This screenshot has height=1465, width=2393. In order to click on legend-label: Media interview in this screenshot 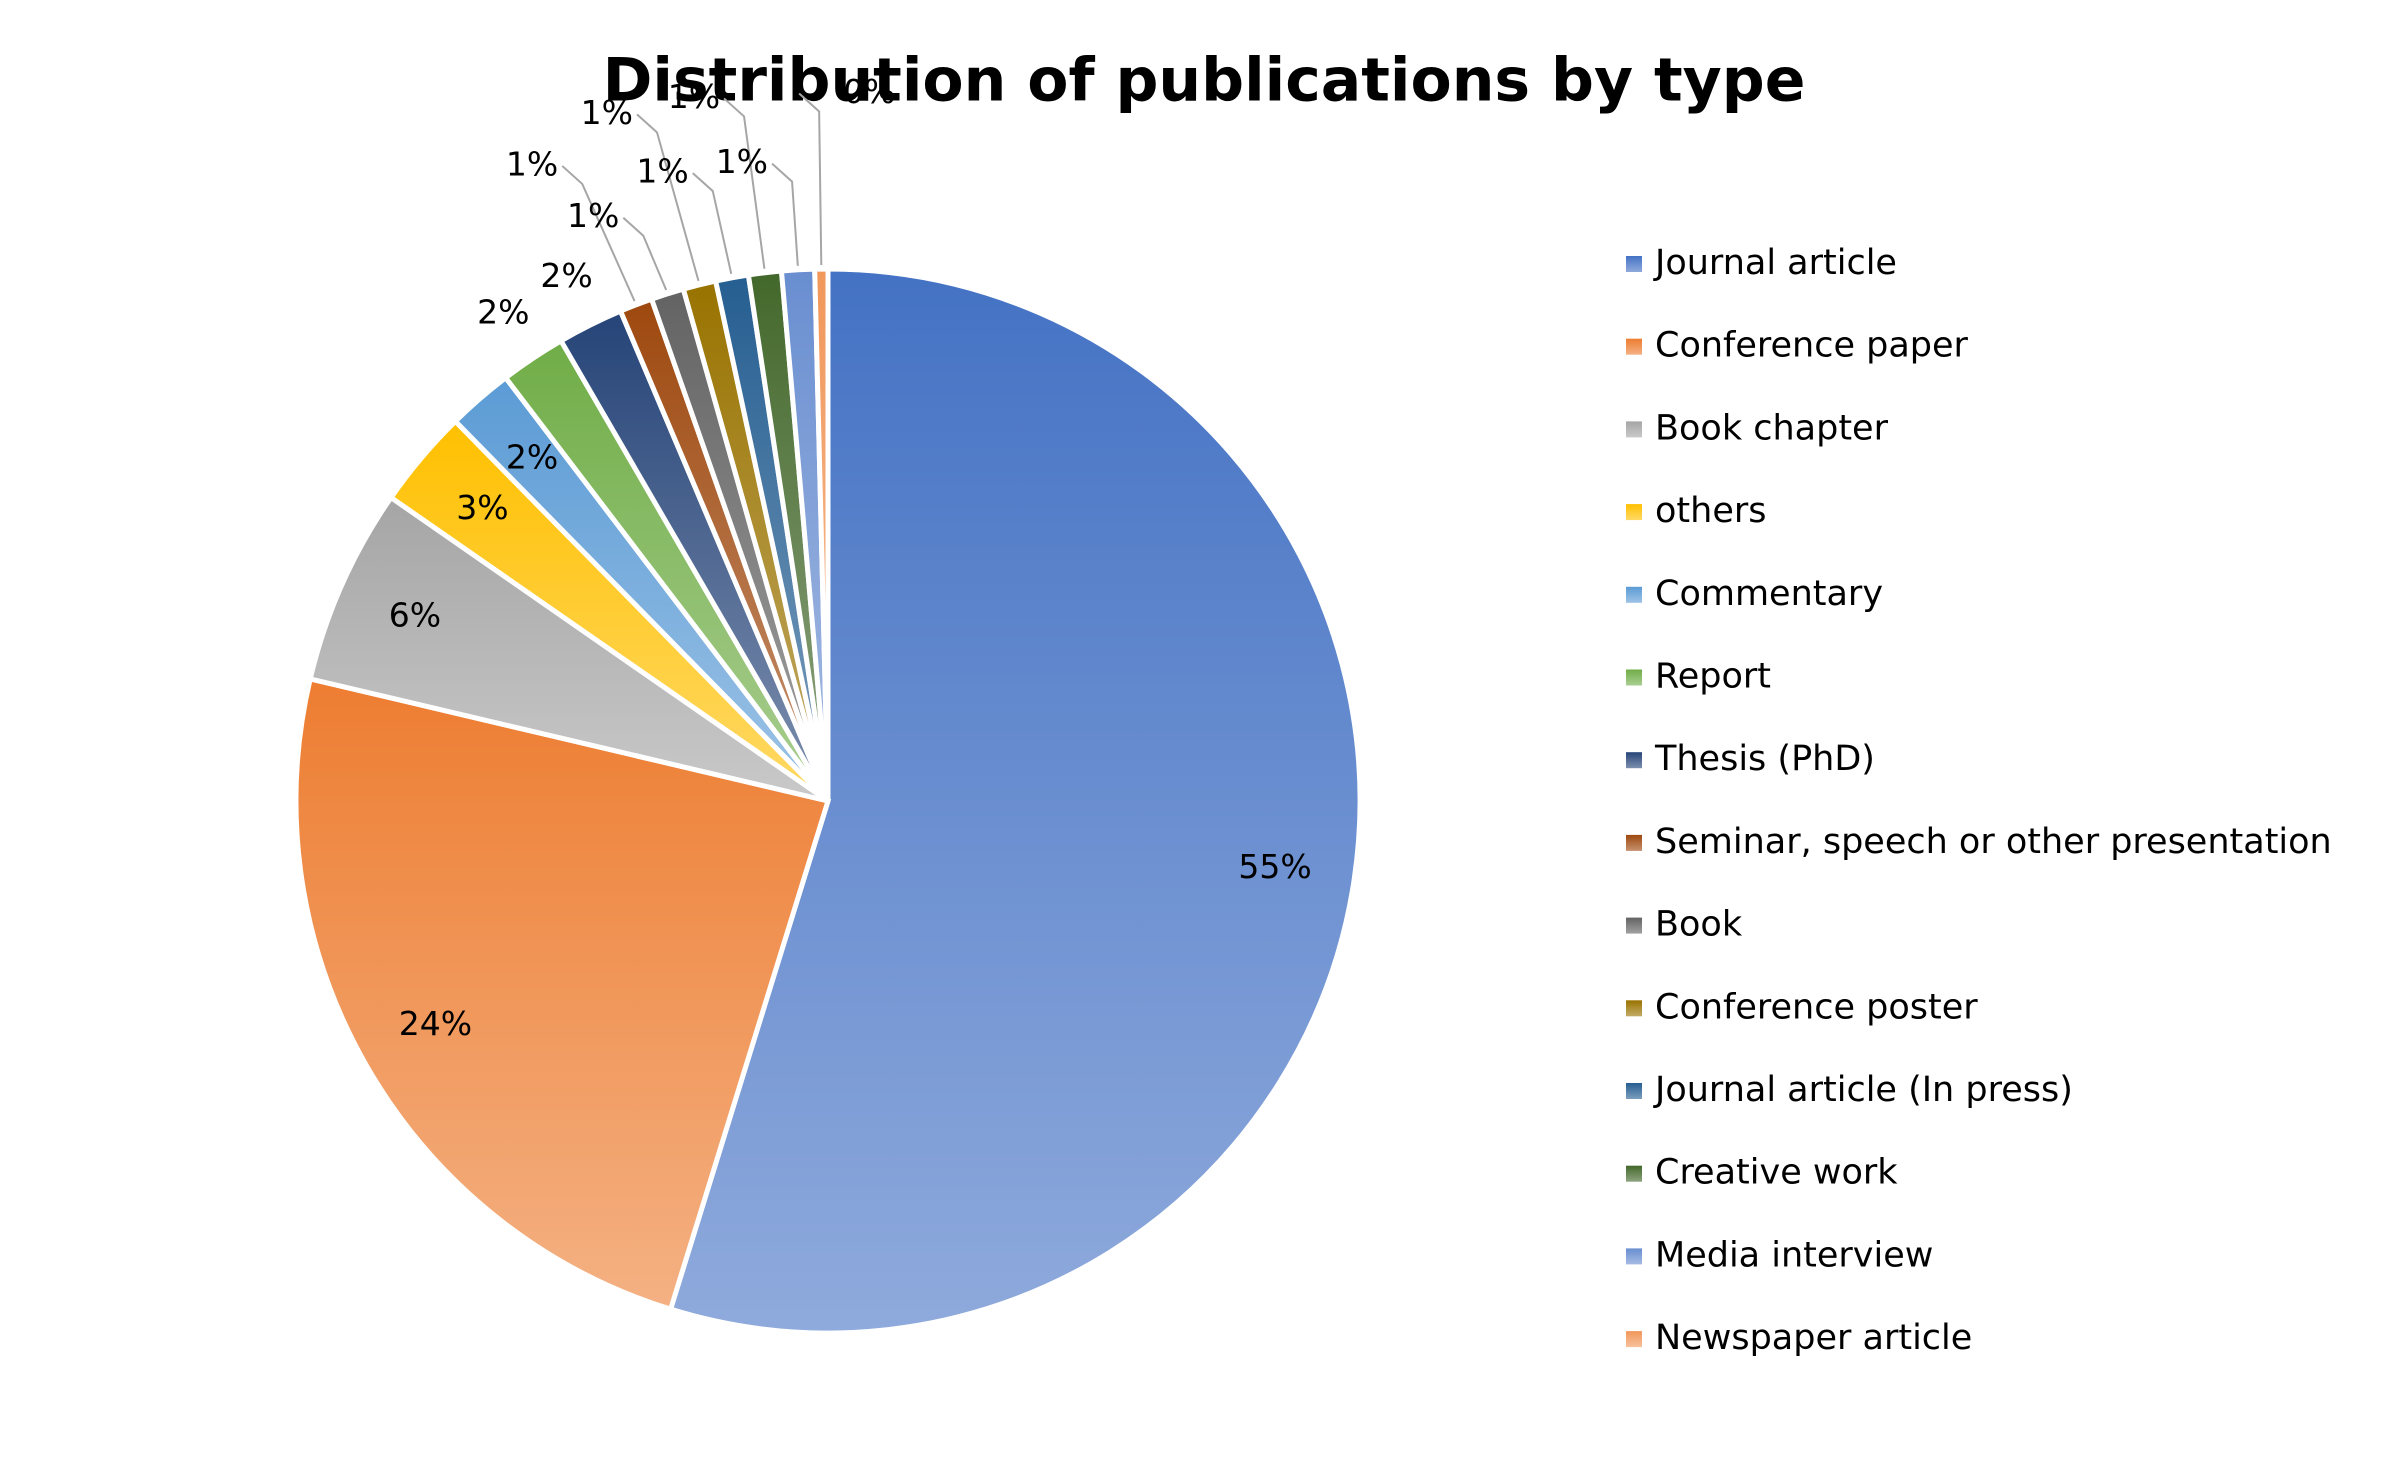, I will do `click(1794, 1255)`.